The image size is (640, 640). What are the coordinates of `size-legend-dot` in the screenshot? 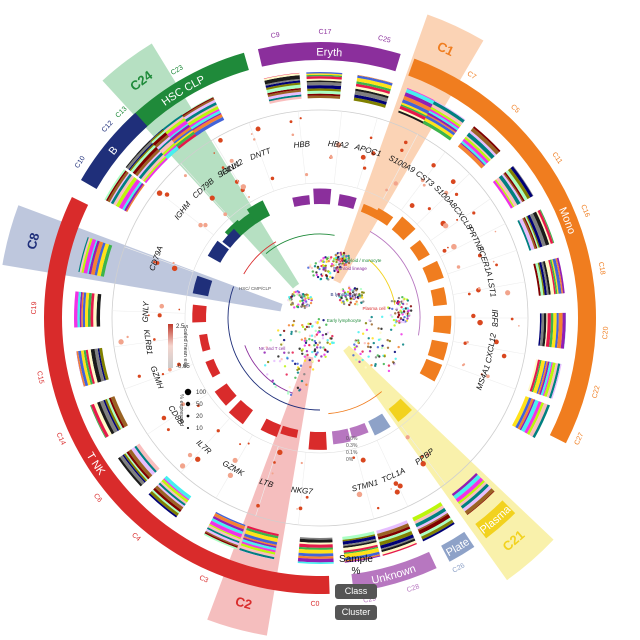 It's located at (188, 404).